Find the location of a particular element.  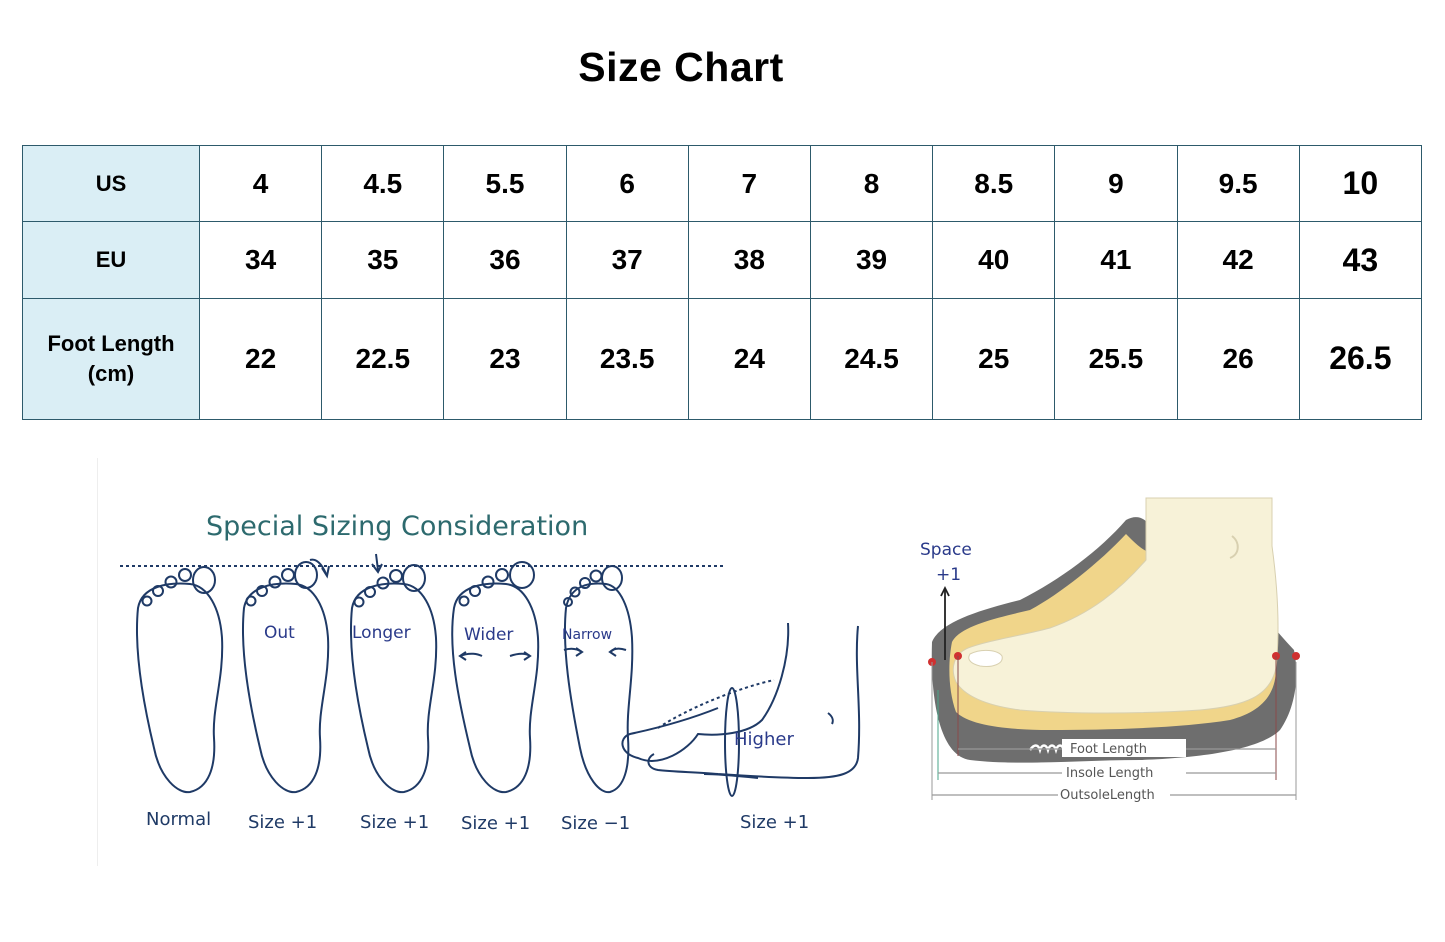

table-row: US 4 4.5 5.5 6 7 8 8.5 9 9.5 10 is located at coordinates (722, 183).